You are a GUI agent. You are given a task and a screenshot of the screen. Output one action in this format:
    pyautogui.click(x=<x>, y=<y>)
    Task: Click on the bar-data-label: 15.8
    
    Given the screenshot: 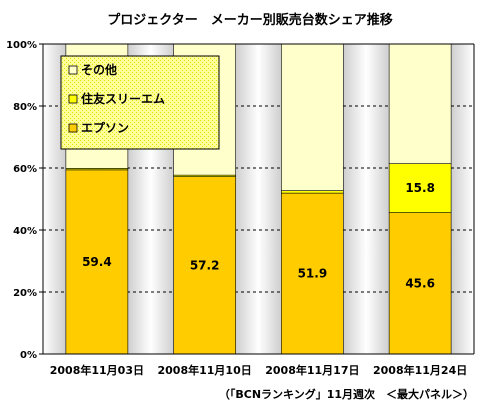 What is the action you would take?
    pyautogui.click(x=420, y=188)
    